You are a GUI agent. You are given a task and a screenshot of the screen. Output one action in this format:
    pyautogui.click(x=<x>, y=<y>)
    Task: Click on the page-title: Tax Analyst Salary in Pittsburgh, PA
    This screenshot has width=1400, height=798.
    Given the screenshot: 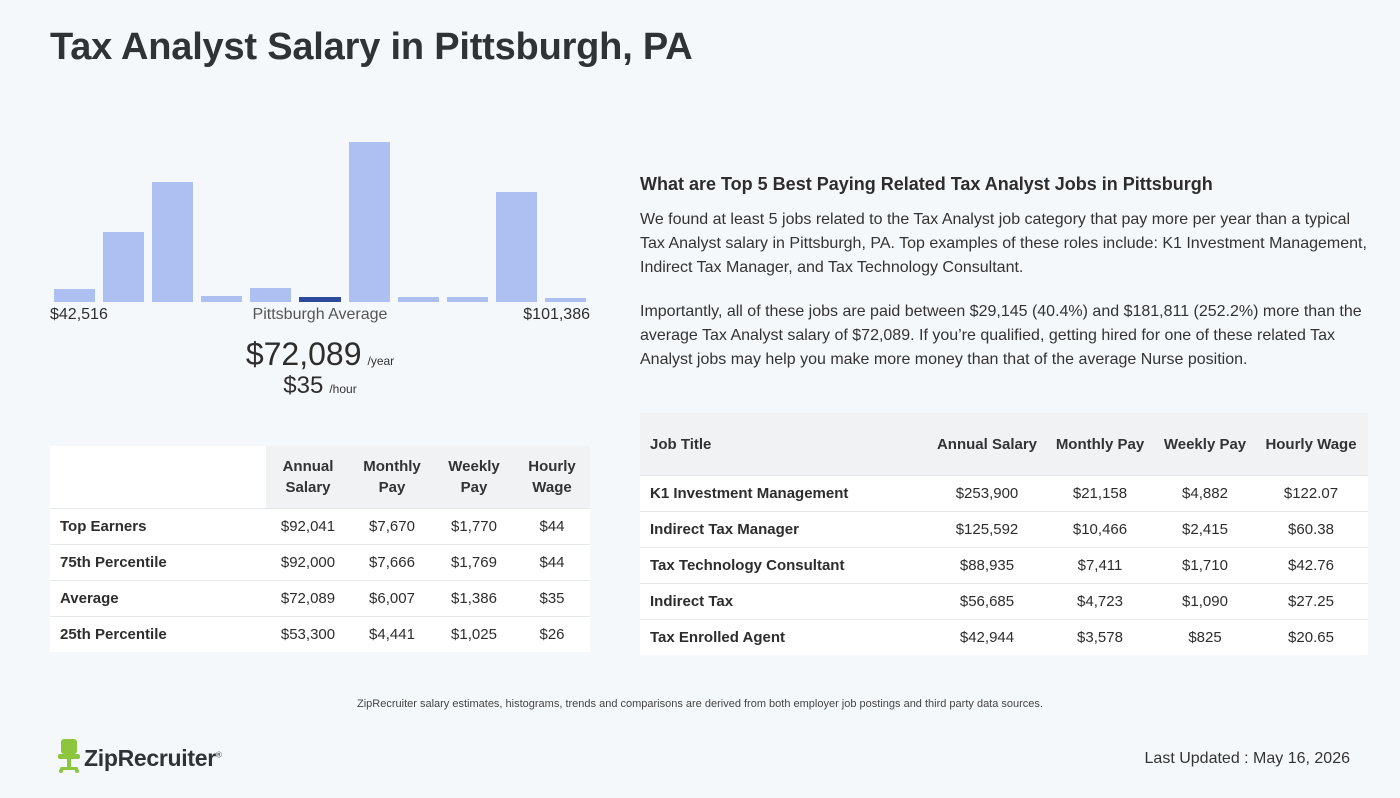 What is the action you would take?
    pyautogui.click(x=371, y=47)
    